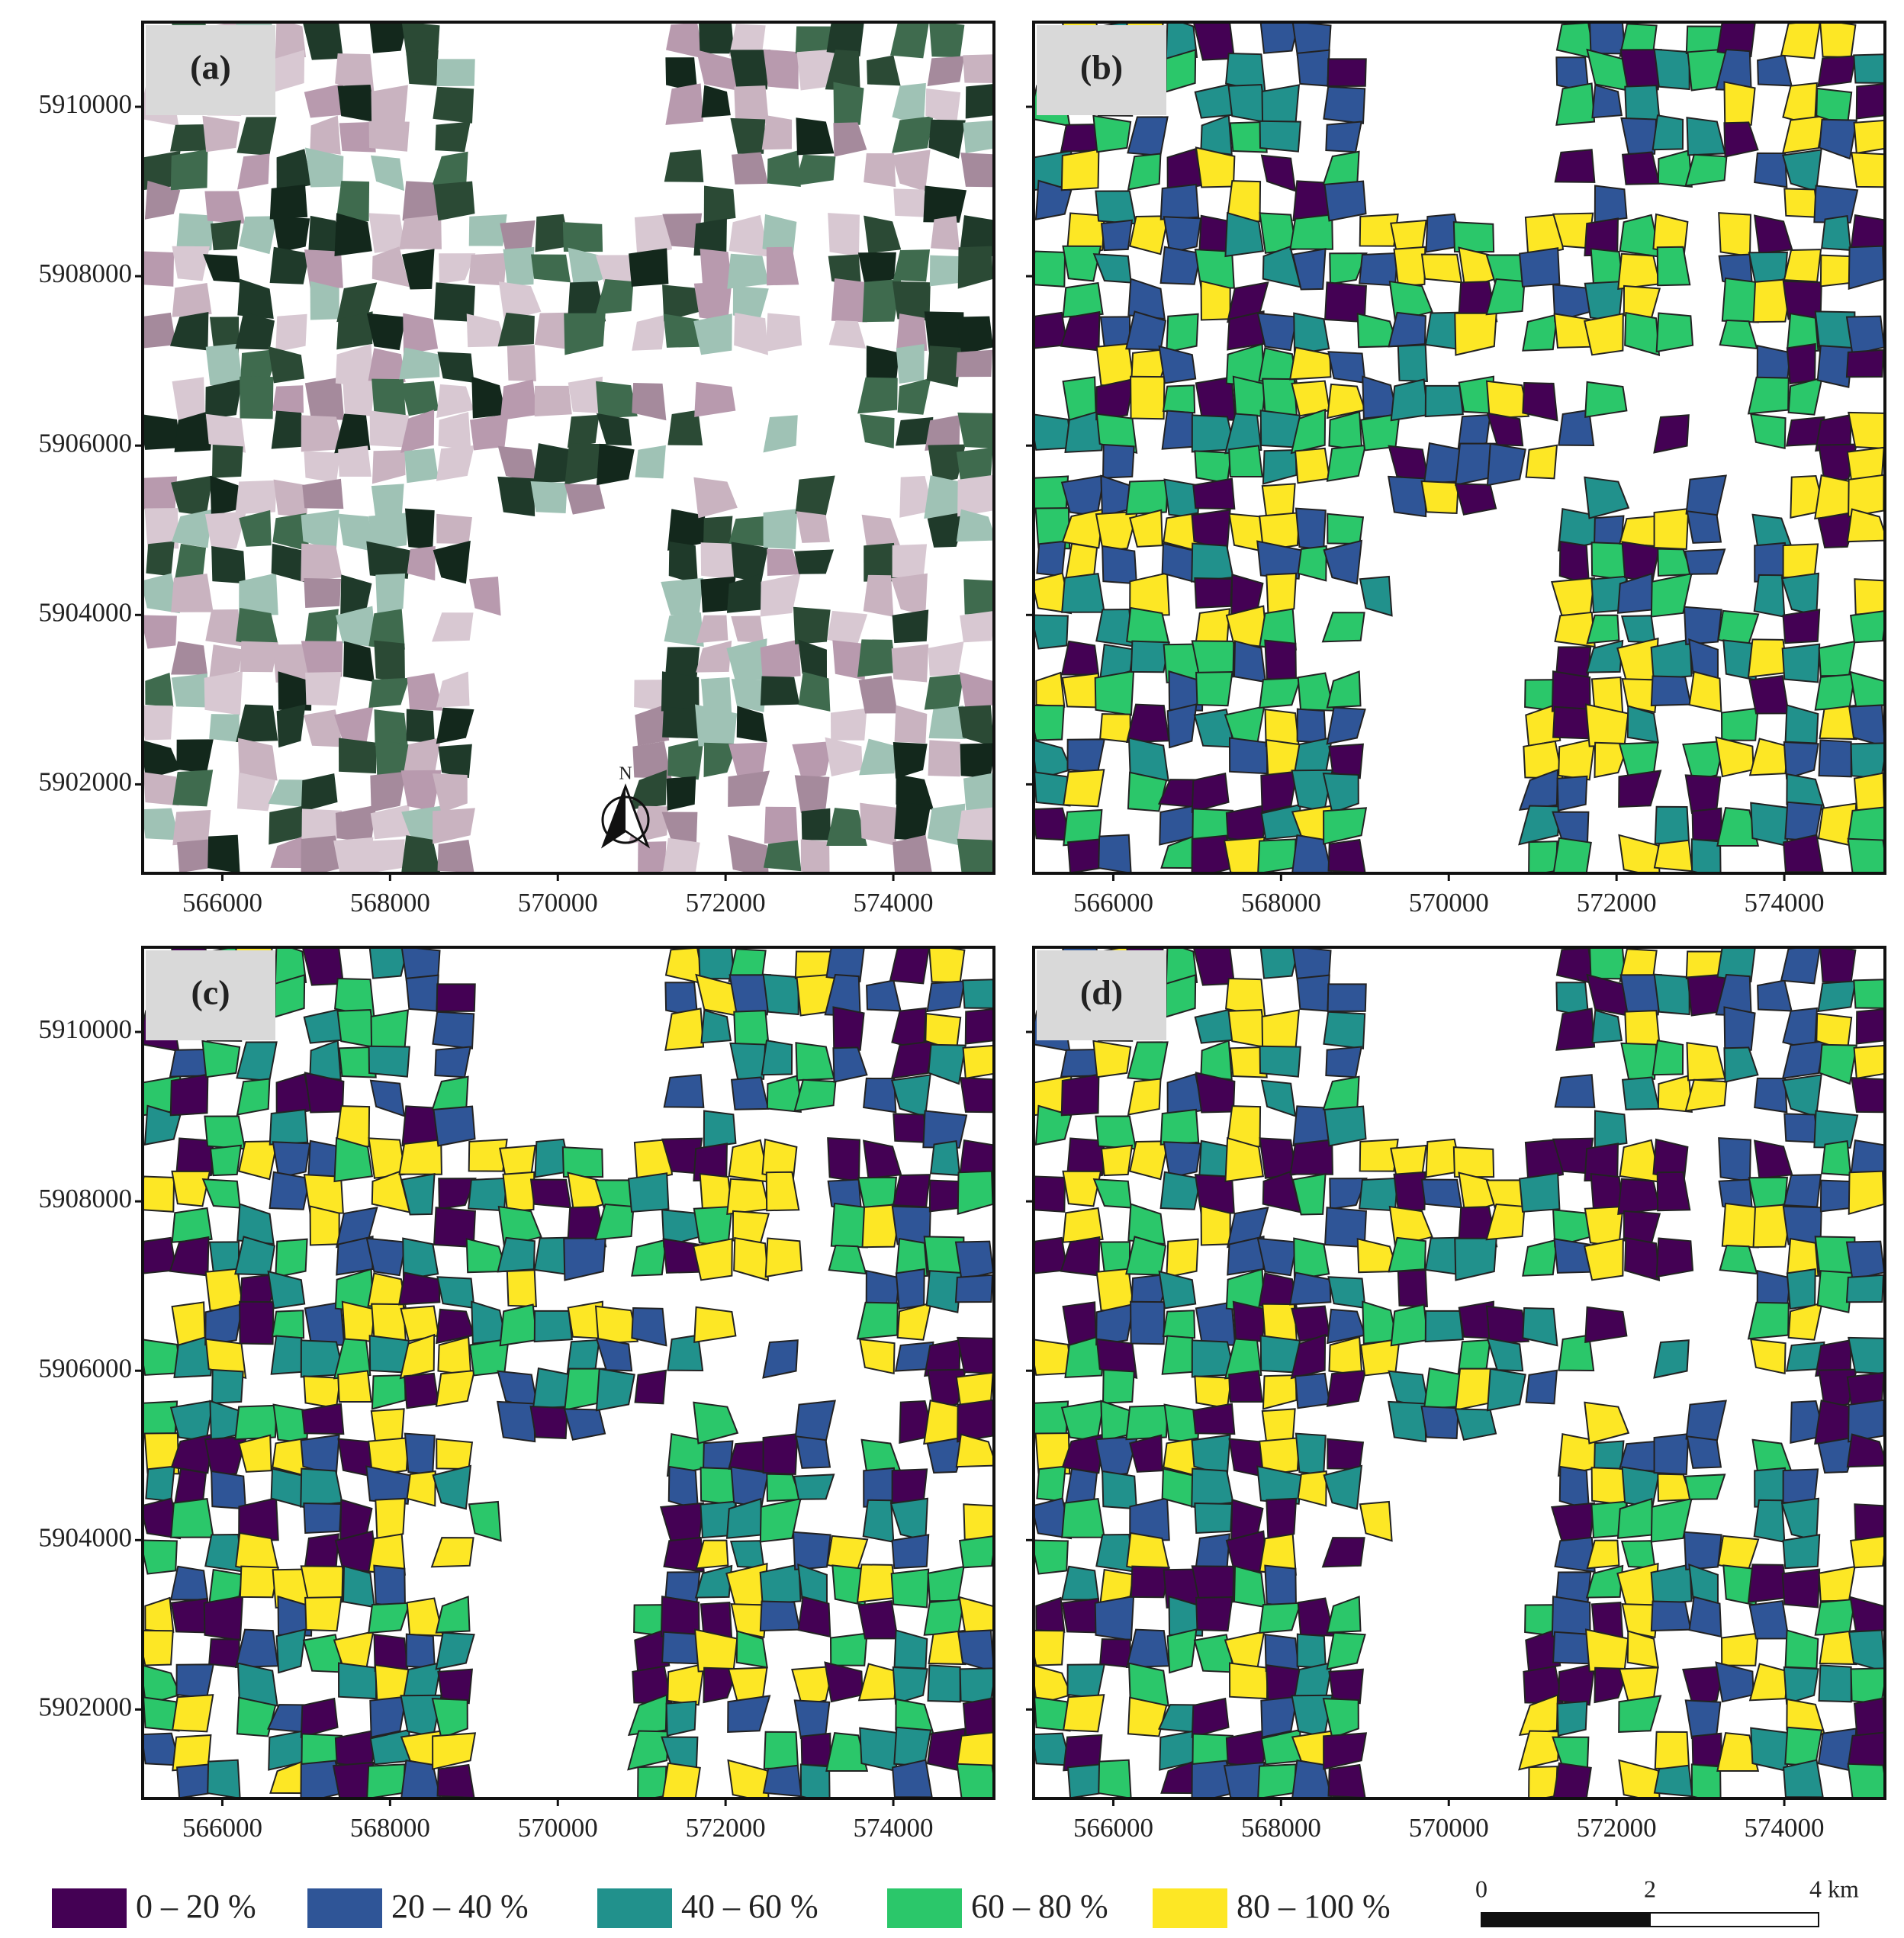  I want to click on x-tick-label: 574000, so click(1785, 1828).